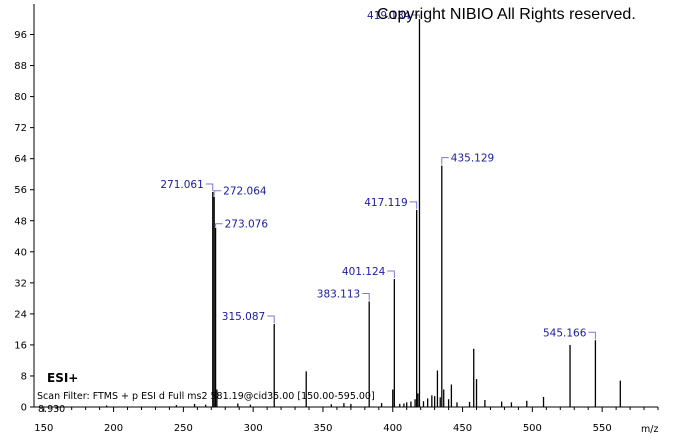  Describe the element at coordinates (243, 317) in the screenshot. I see `peak-label: 315.087` at that location.